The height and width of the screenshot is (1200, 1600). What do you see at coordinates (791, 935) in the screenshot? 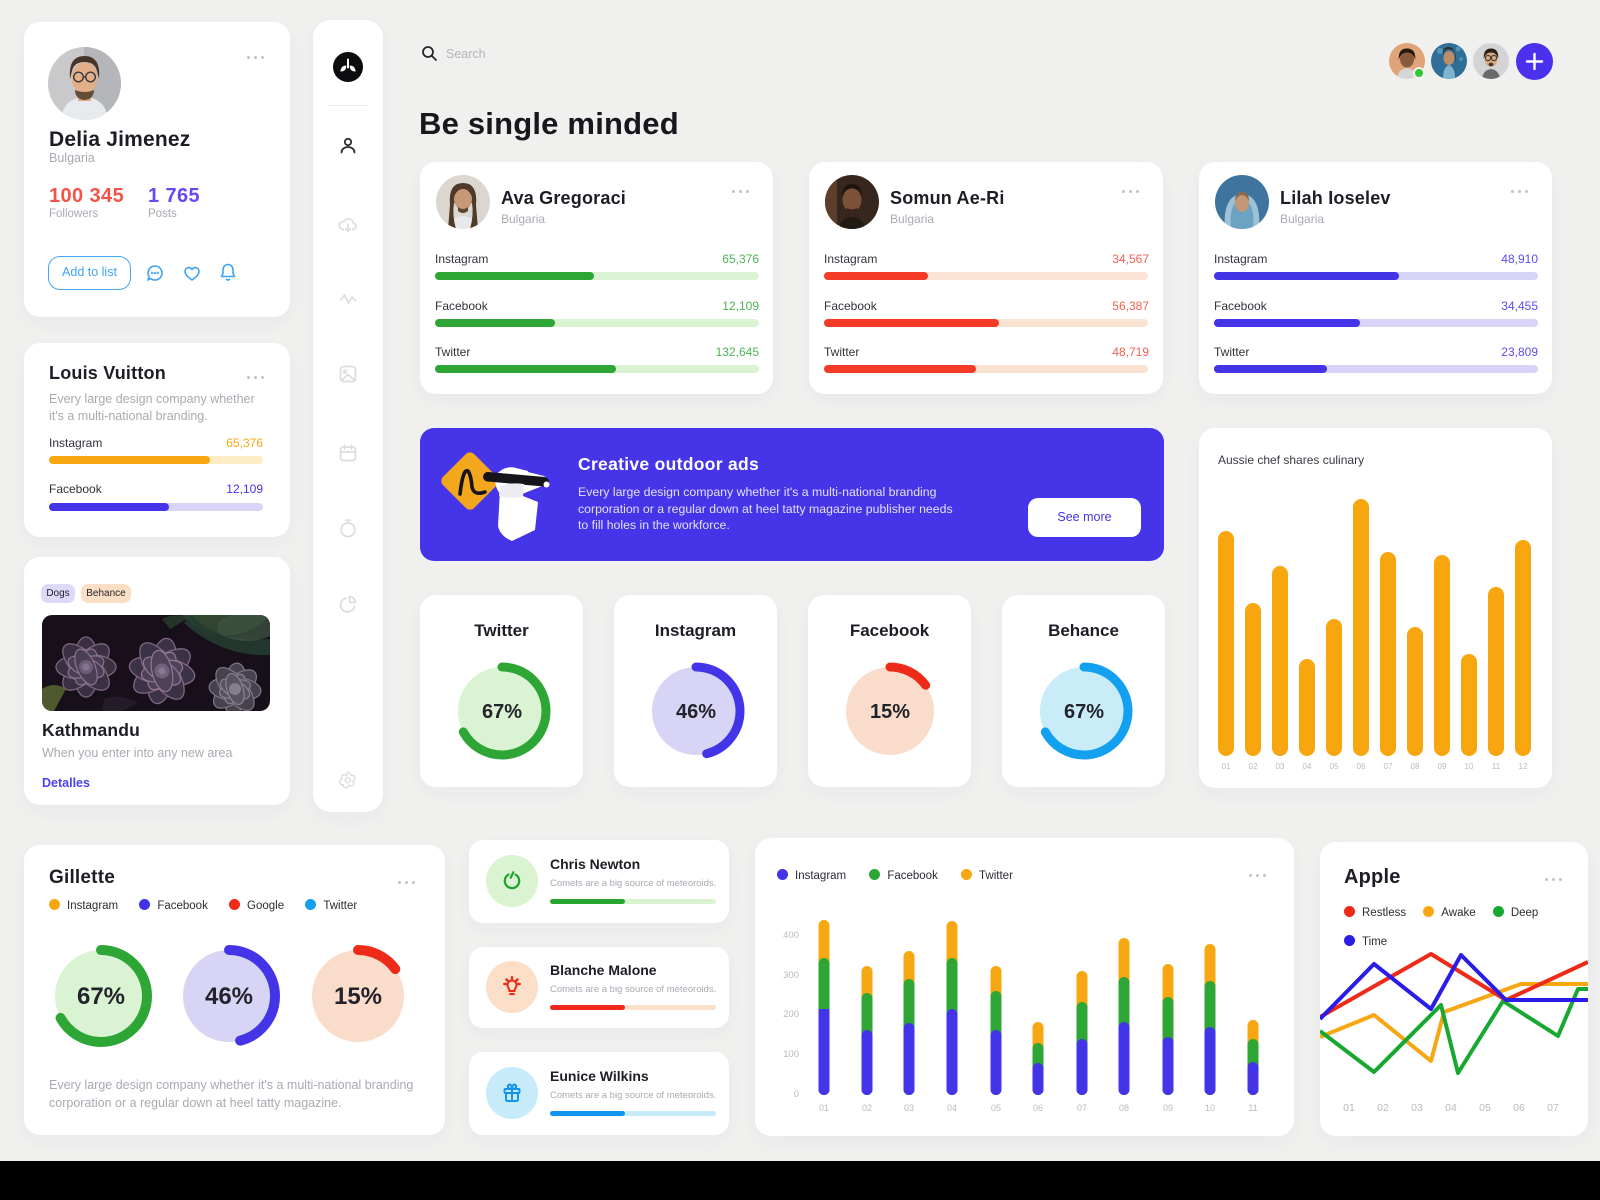
I see `svg-text: 400` at bounding box center [791, 935].